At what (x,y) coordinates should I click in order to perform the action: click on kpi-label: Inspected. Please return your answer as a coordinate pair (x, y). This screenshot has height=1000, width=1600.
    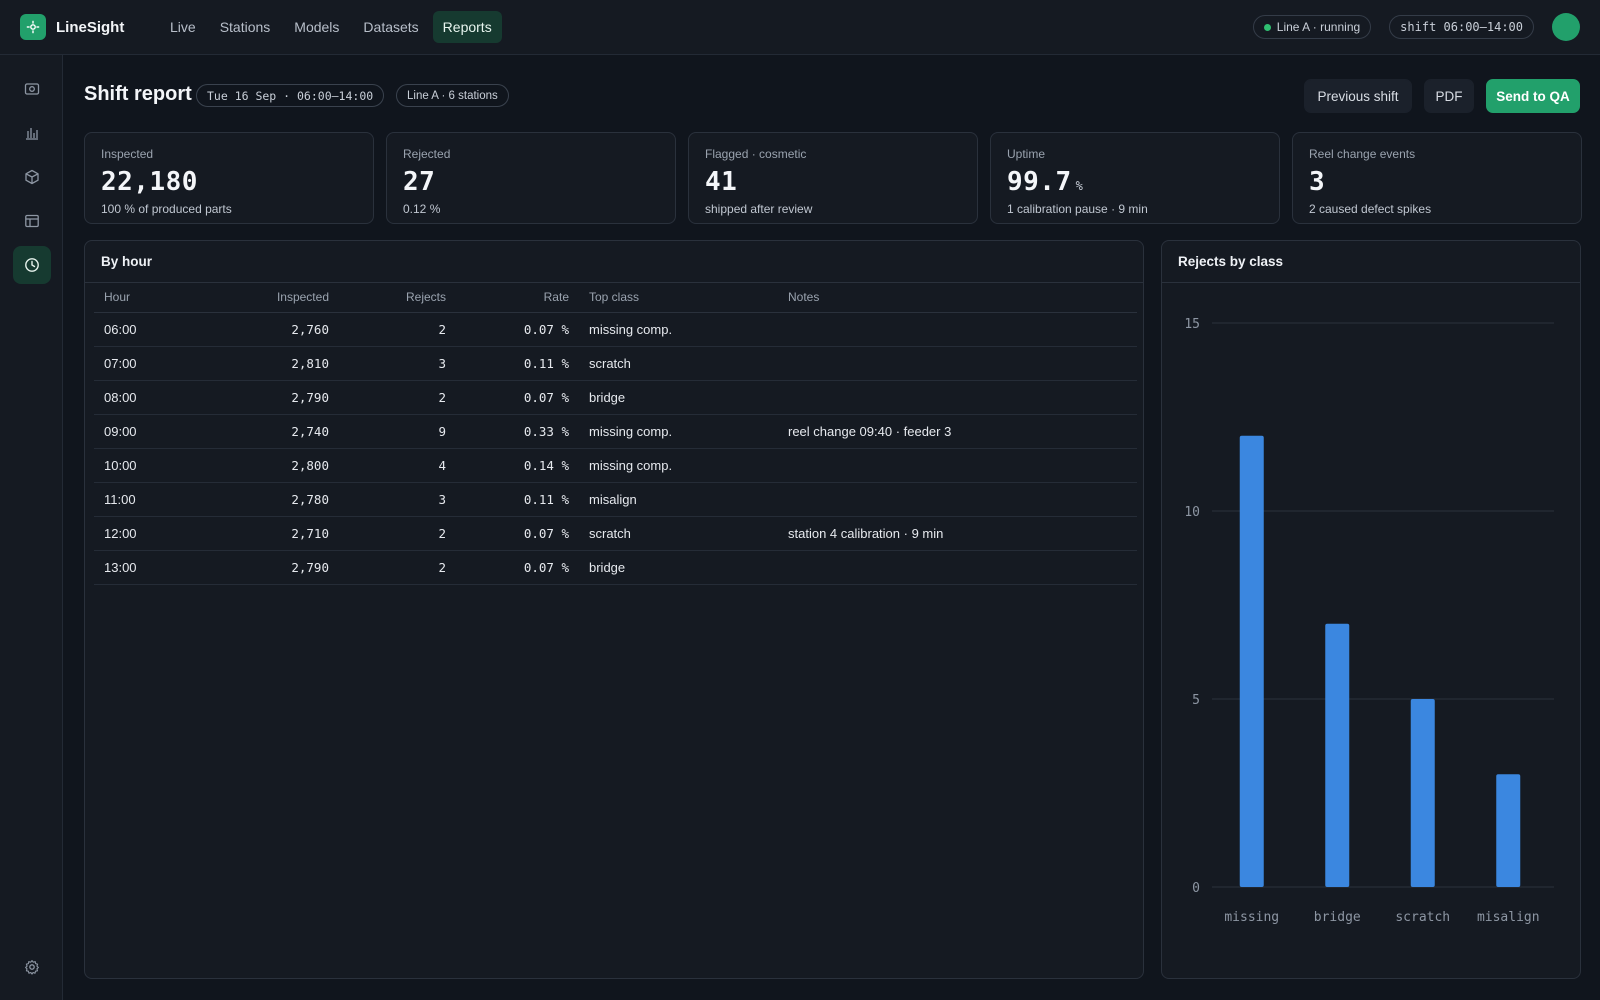
    Looking at the image, I should click on (127, 154).